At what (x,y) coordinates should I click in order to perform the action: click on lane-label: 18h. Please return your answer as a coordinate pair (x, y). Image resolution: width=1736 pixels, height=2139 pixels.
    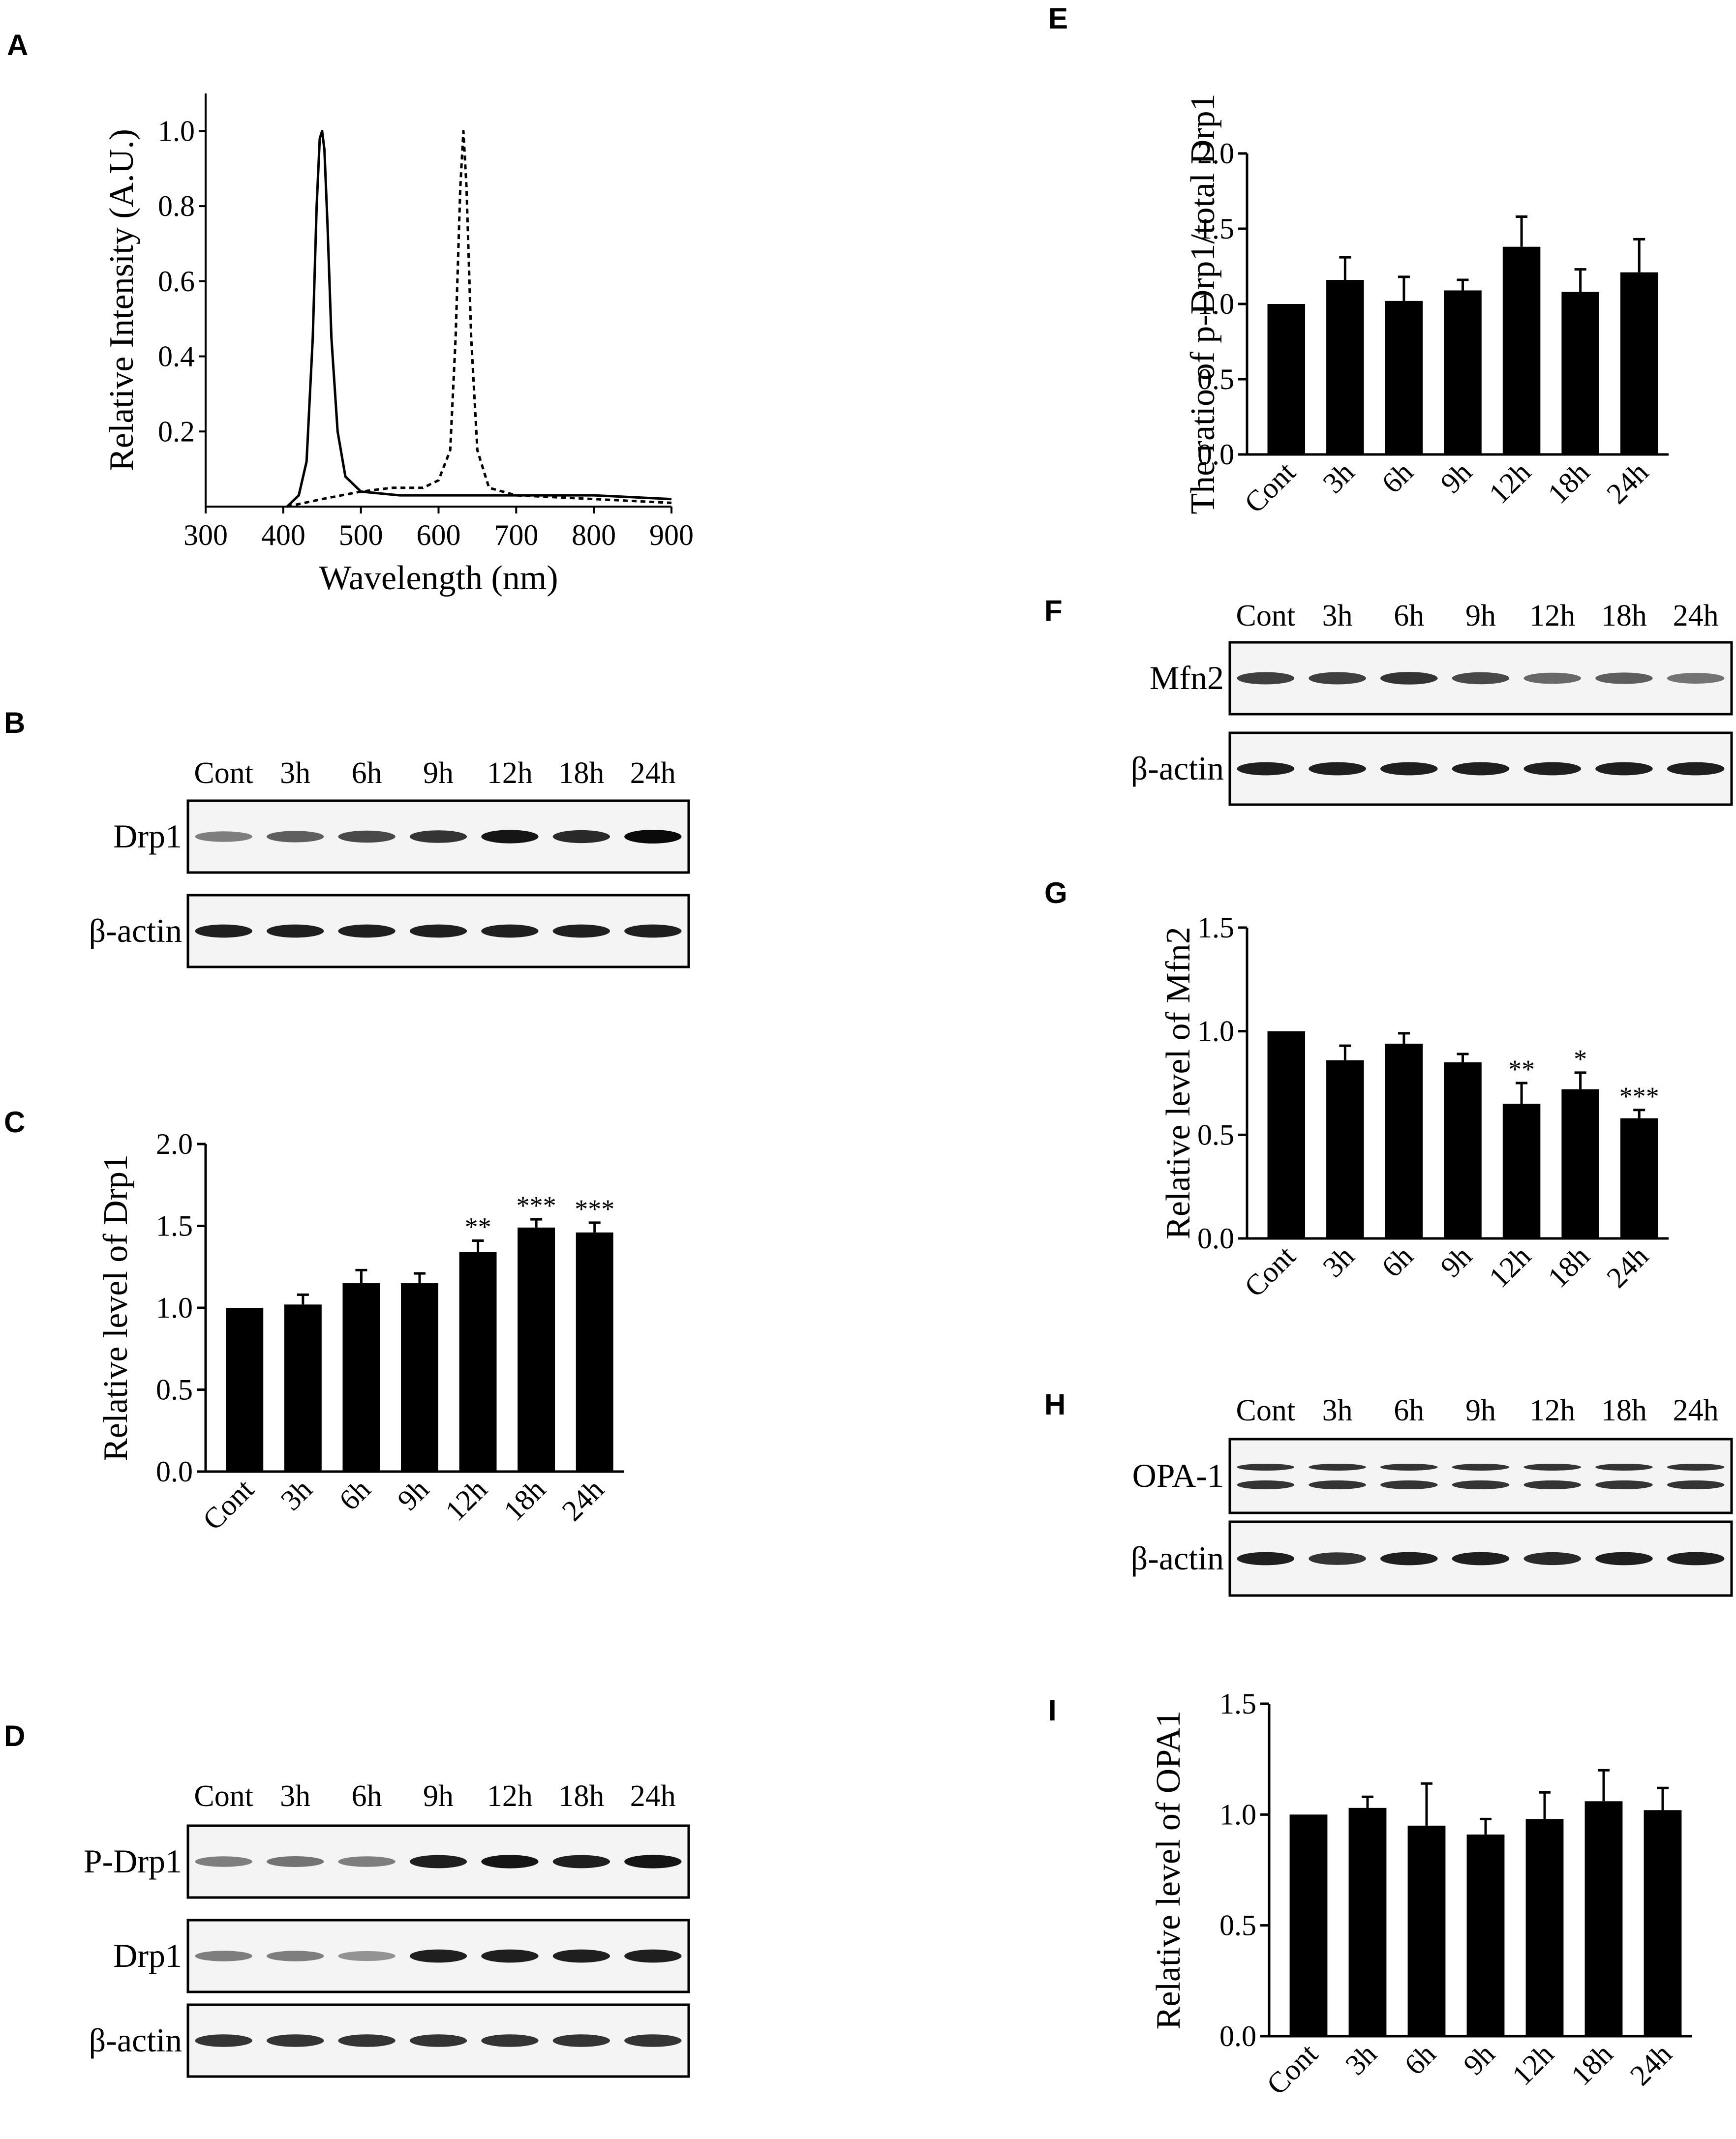
    Looking at the image, I should click on (1624, 1410).